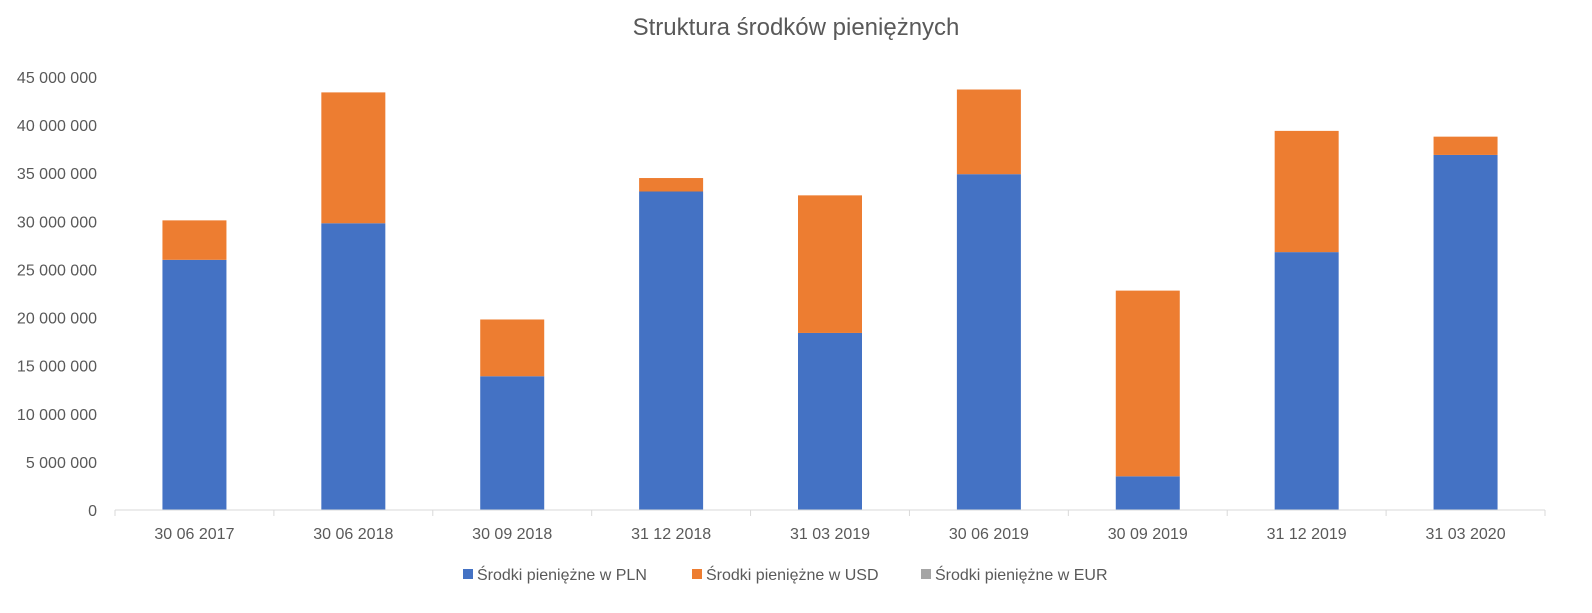 The image size is (1592, 613). What do you see at coordinates (353, 534) in the screenshot?
I see `x-tick-label: 30 06 2018` at bounding box center [353, 534].